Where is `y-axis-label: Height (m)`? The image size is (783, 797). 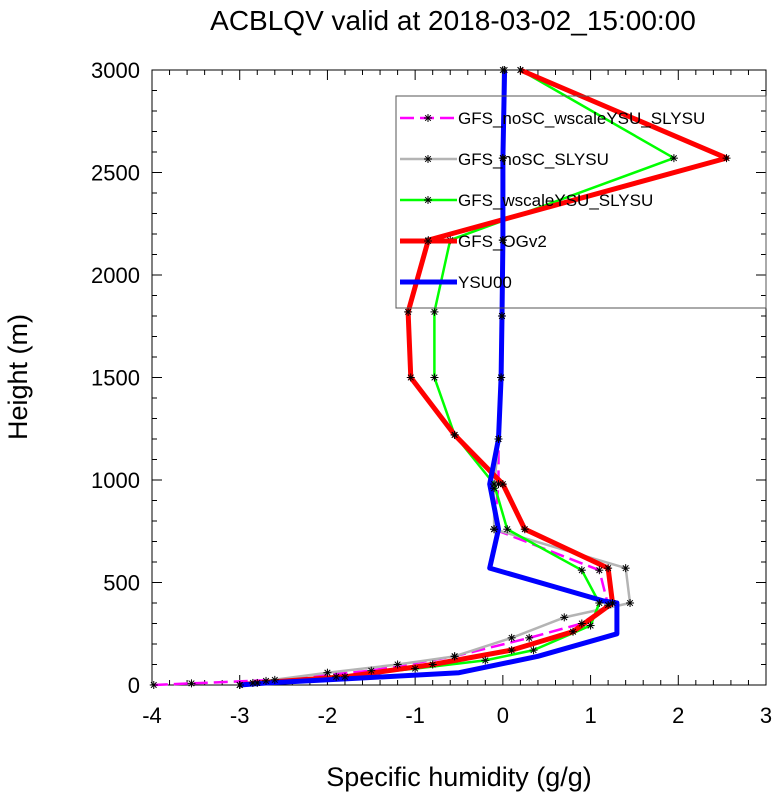 y-axis-label: Height (m) is located at coordinates (18, 377).